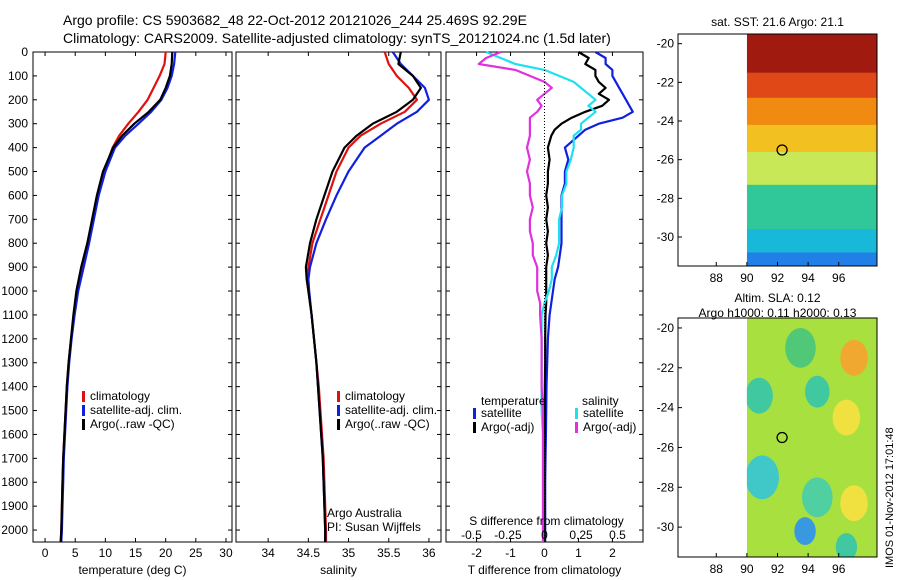  Describe the element at coordinates (14, 363) in the screenshot. I see `depth-tick-label: 1300` at that location.